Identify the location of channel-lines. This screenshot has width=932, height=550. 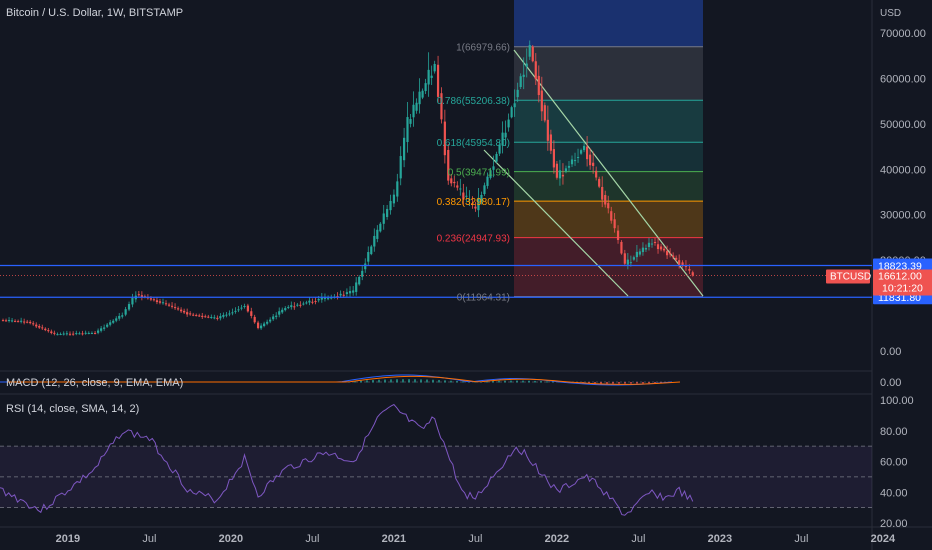
(593, 173).